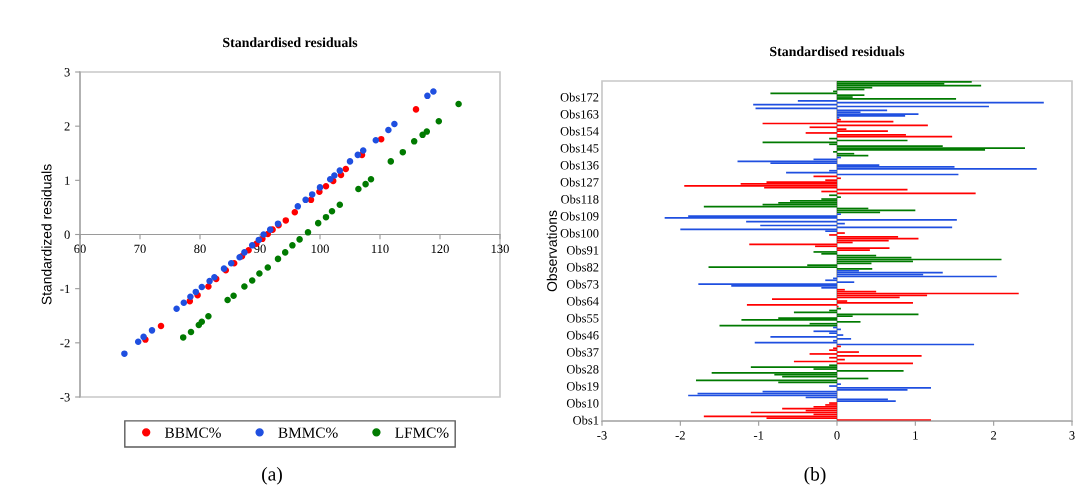 The image size is (1079, 492). I want to click on x-tick-label: 70, so click(140, 249).